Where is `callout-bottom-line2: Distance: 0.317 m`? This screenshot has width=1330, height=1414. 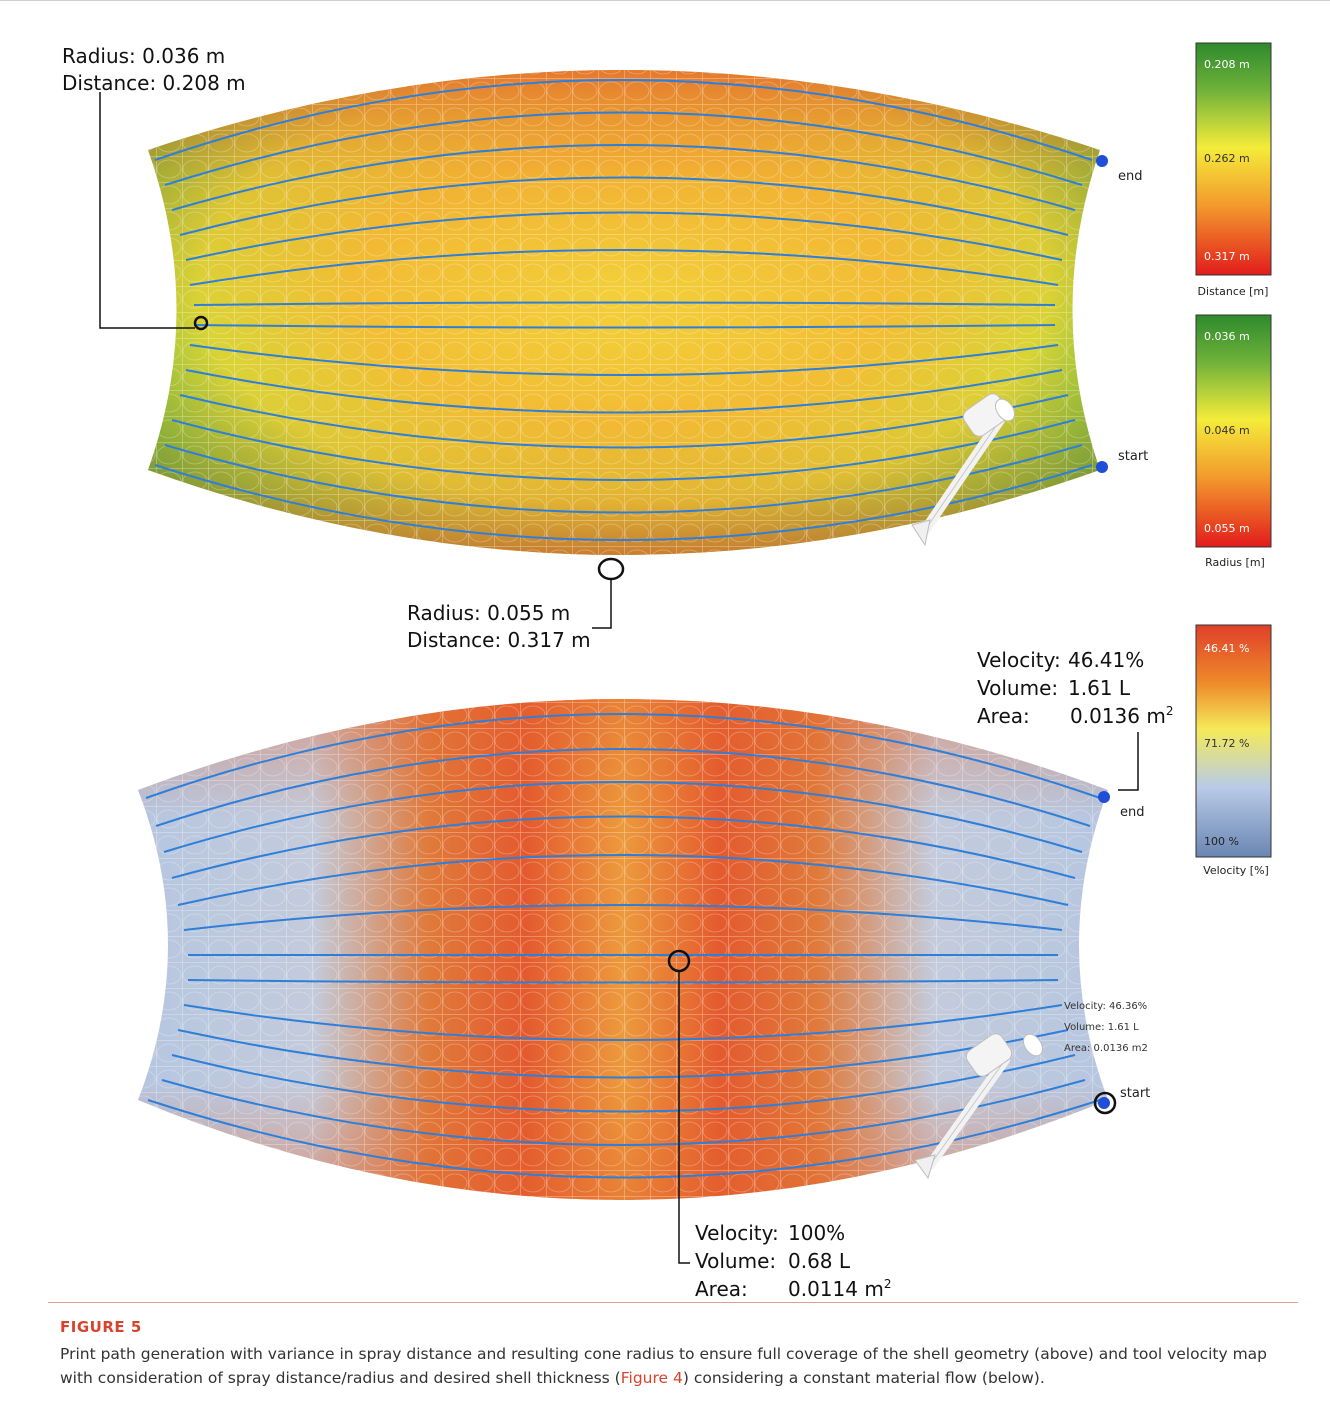 callout-bottom-line2: Distance: 0.317 m is located at coordinates (499, 640).